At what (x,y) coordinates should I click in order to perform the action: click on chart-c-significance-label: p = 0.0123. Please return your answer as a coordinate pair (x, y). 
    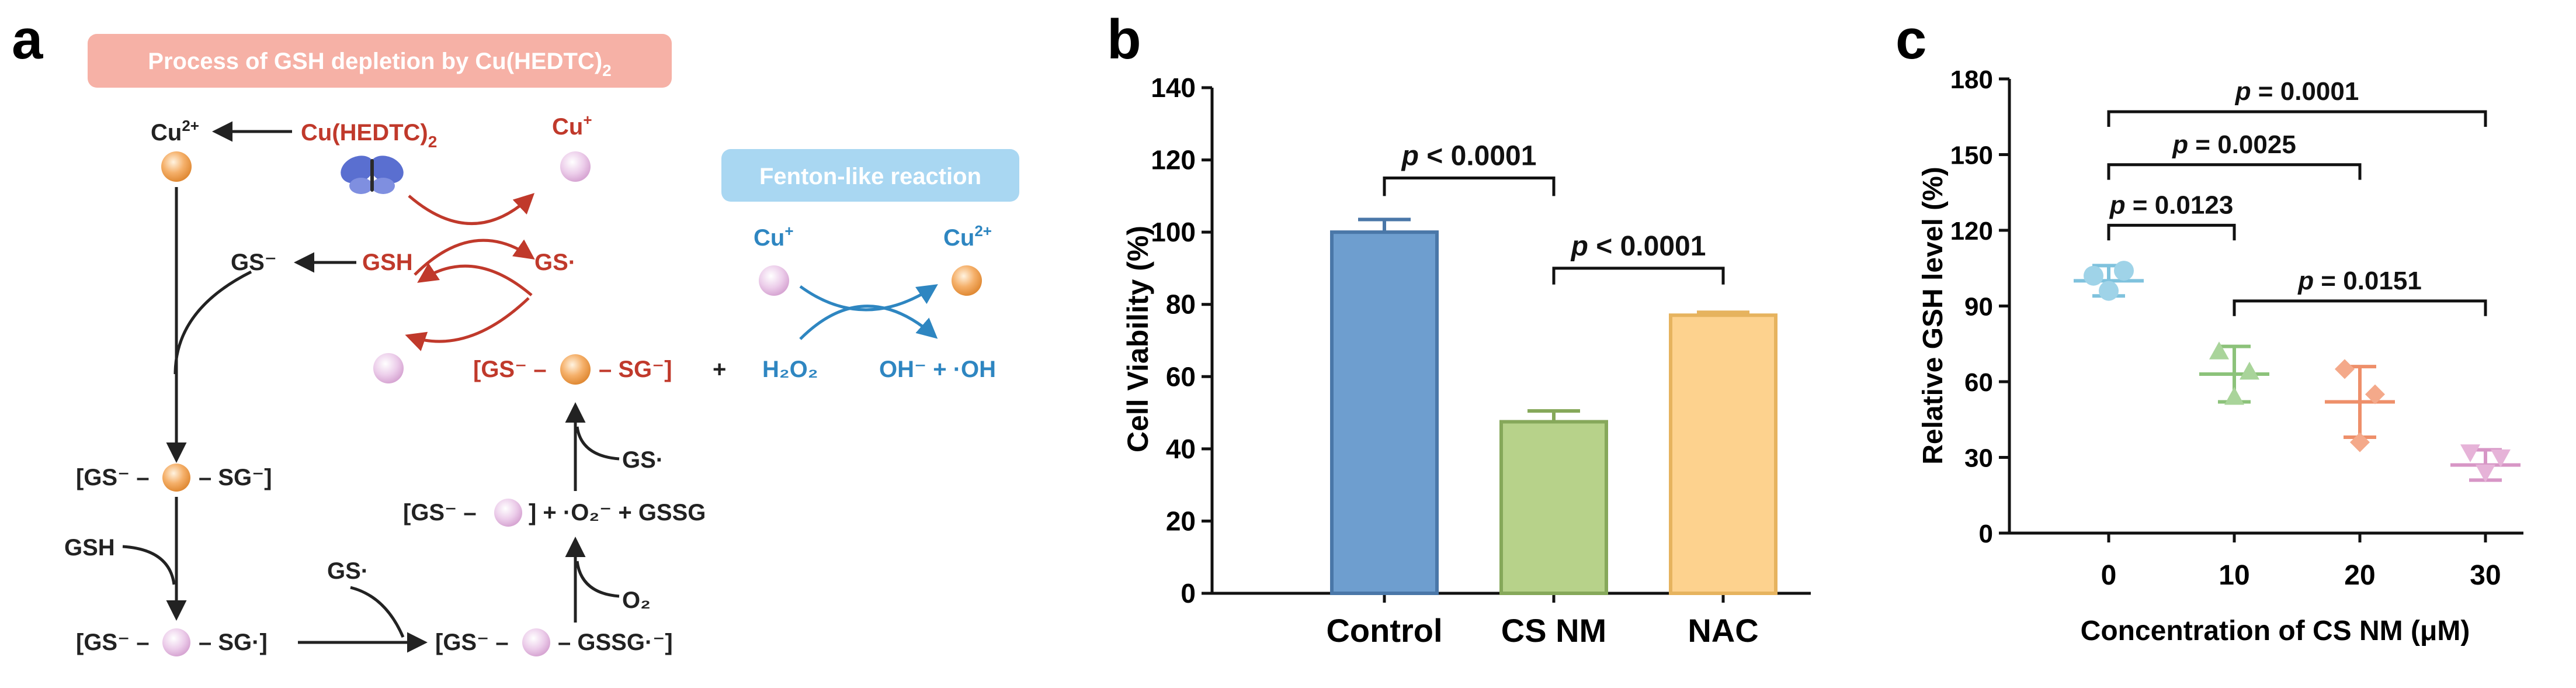
    Looking at the image, I should click on (2171, 205).